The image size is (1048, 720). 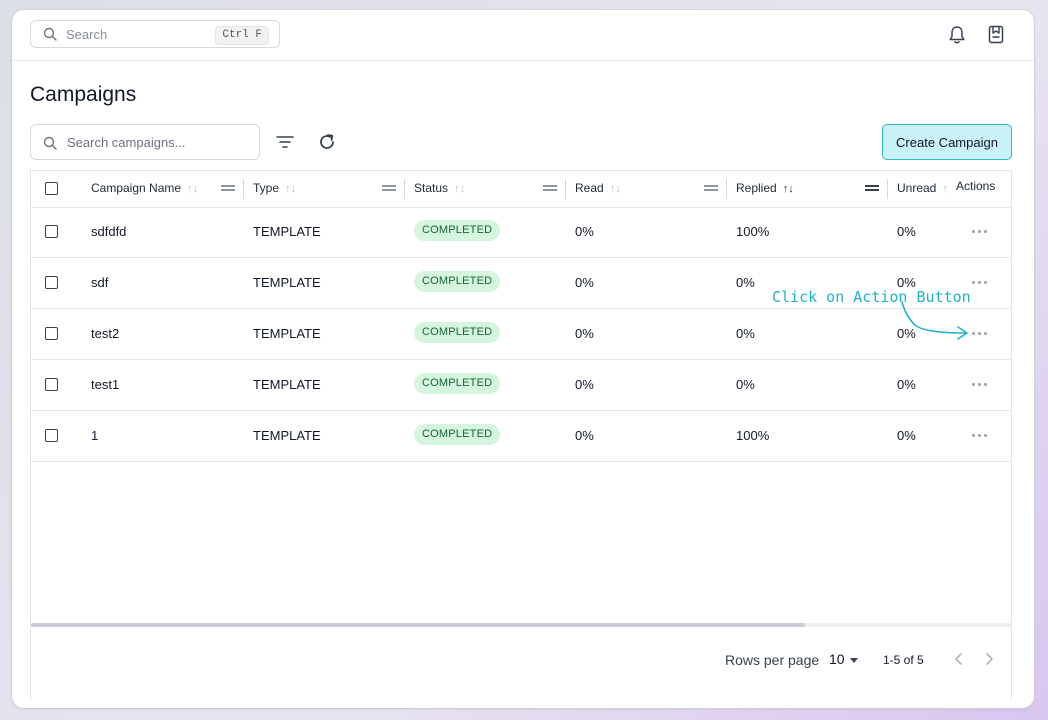 What do you see at coordinates (521, 334) in the screenshot?
I see `table-row: test2 TEMPLATE COMPLETED 0% 0% 0%` at bounding box center [521, 334].